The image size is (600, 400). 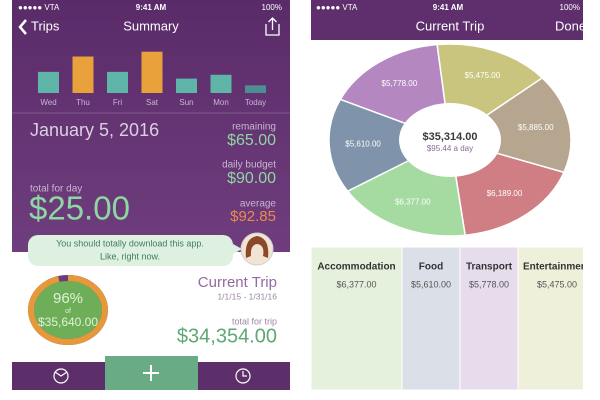 I want to click on ring-of: of, so click(x=68, y=311).